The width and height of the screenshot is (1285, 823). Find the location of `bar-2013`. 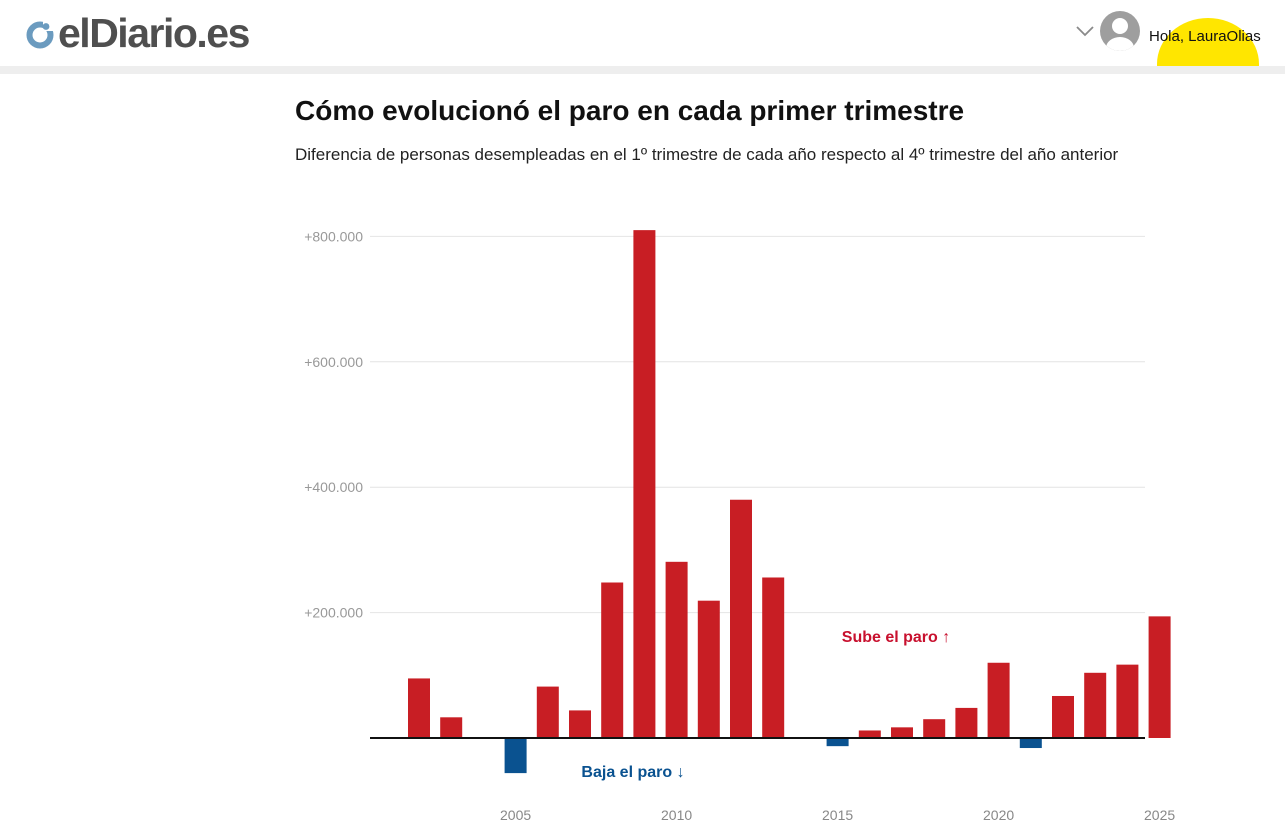

bar-2013 is located at coordinates (773, 657).